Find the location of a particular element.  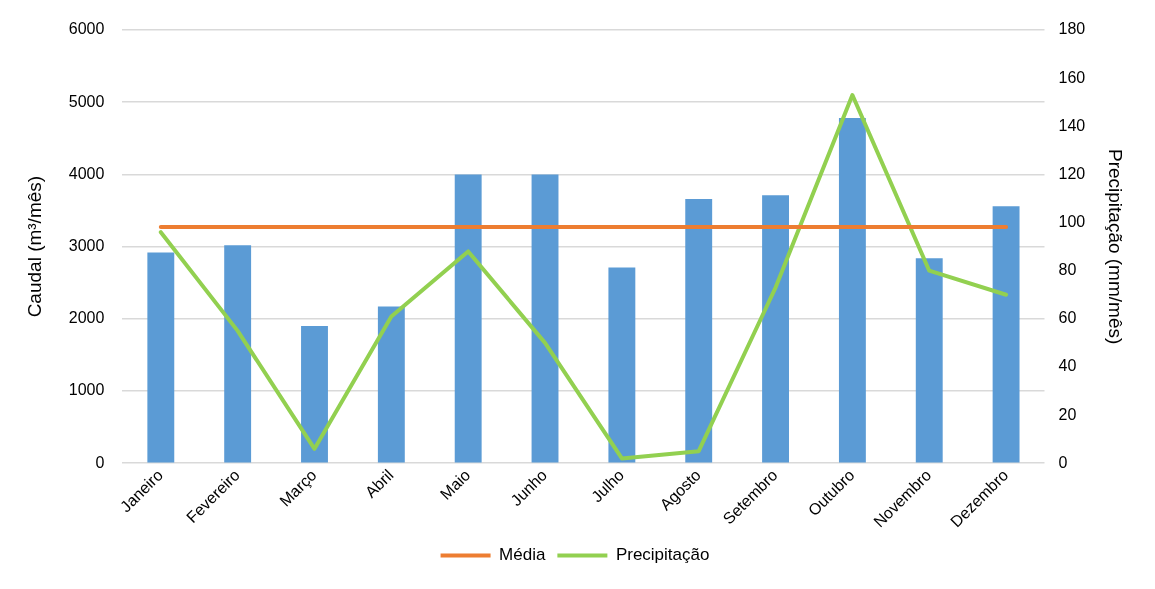

y2-tick-label: 80 is located at coordinates (1067, 270).